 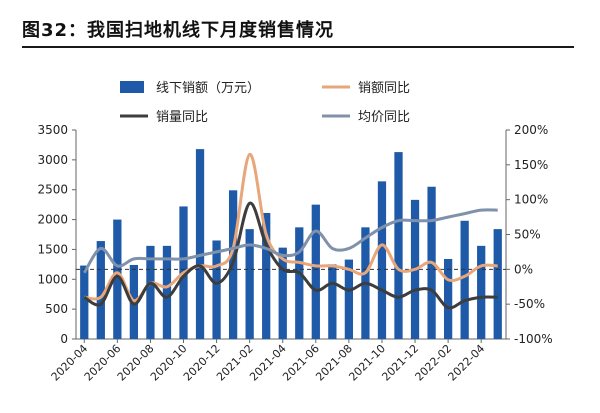 I want to click on left-tick-label: 3500, so click(x=52, y=130).